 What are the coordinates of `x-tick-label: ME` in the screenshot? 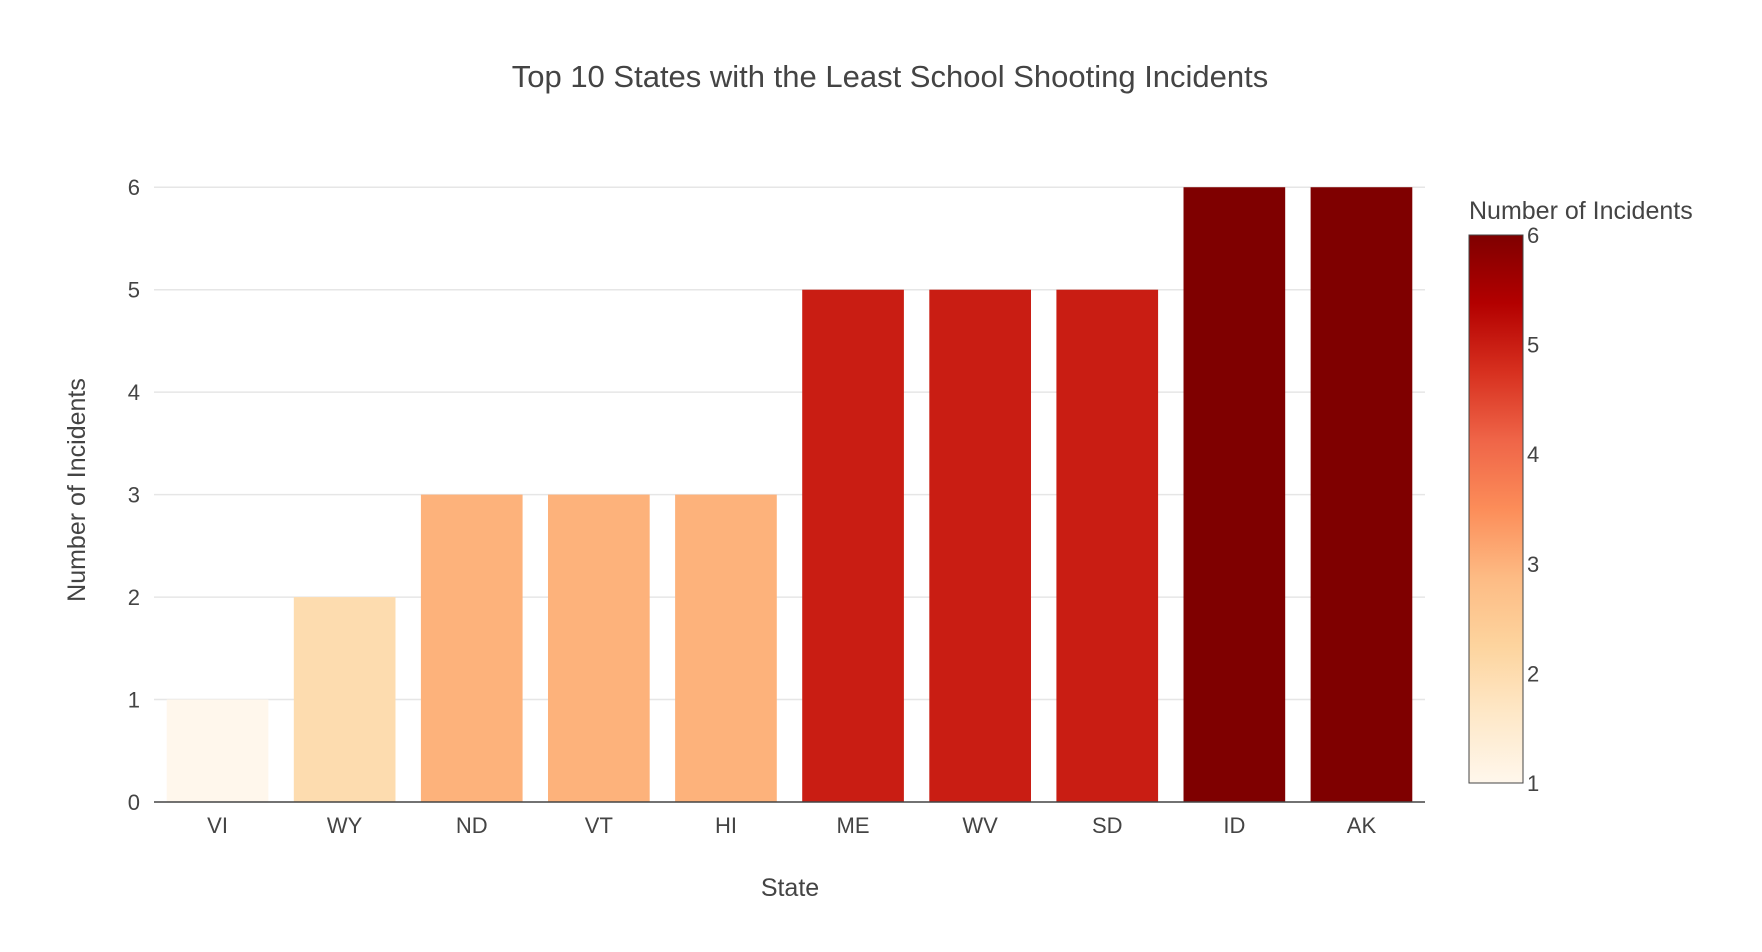 It's located at (853, 825).